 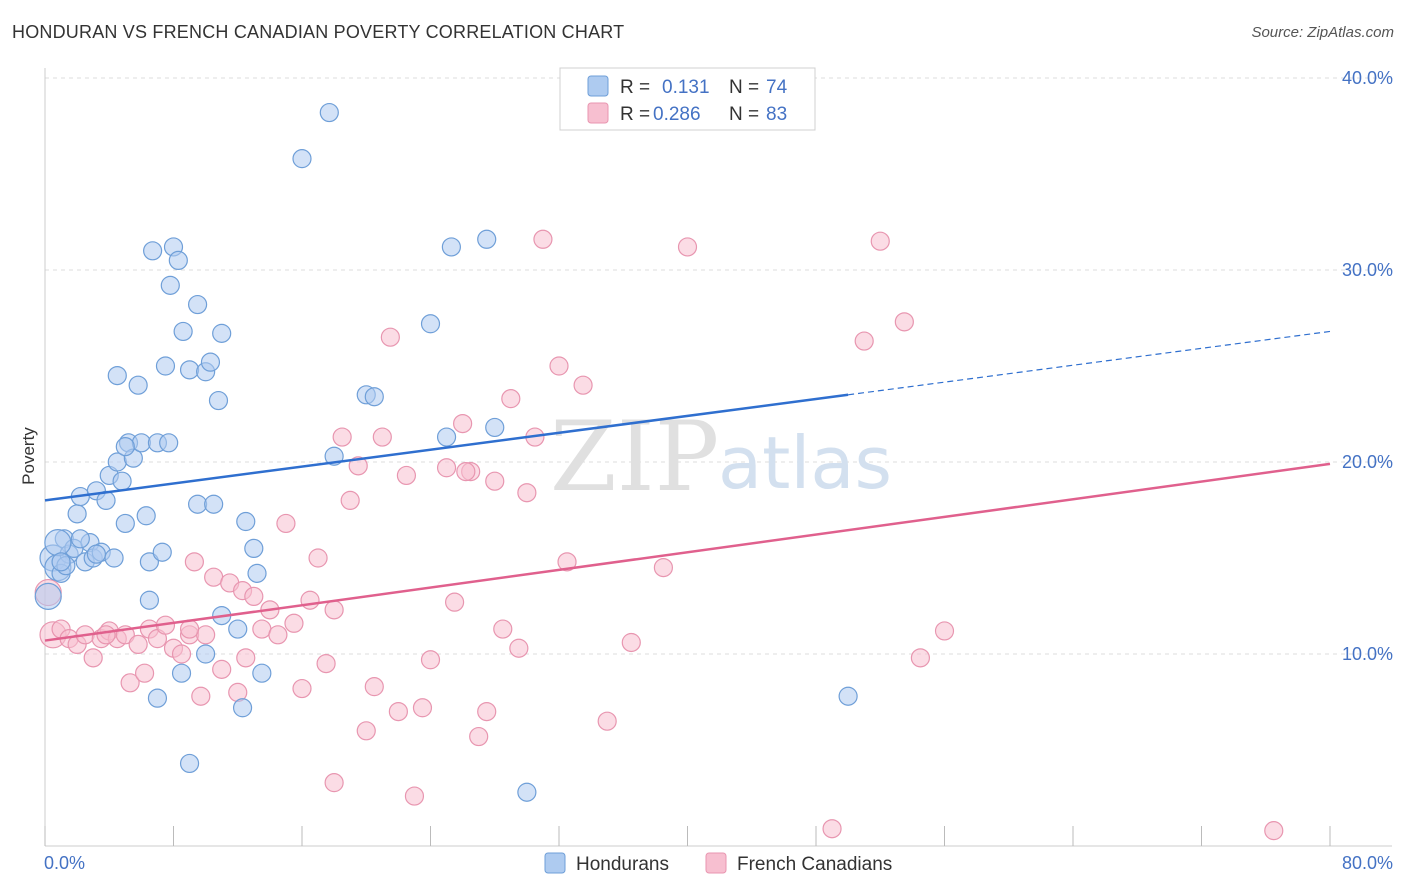 I want to click on legend-swatch-blue, so click(x=598, y=86).